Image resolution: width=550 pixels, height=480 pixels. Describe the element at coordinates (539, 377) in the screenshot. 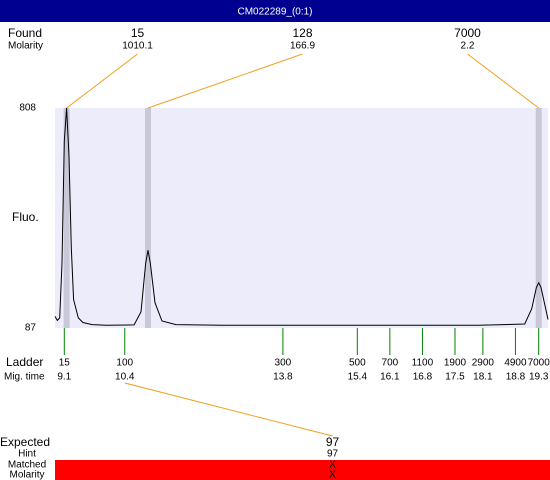

I see `ladder-time: 19.3` at that location.